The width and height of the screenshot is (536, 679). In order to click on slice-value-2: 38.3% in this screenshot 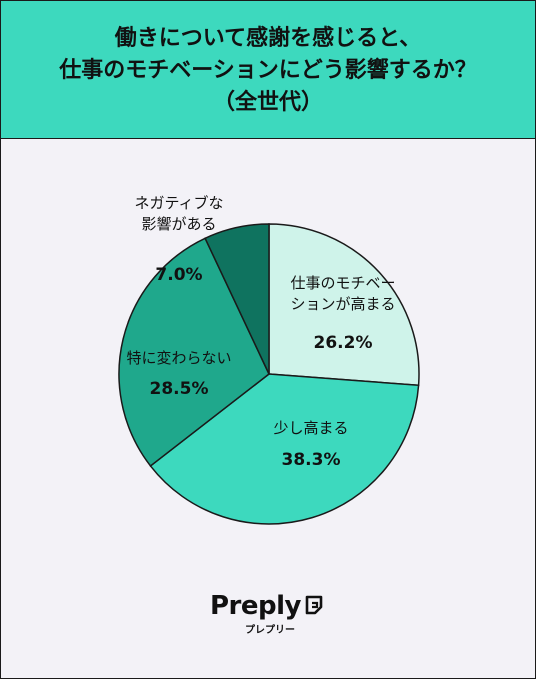, I will do `click(311, 460)`.